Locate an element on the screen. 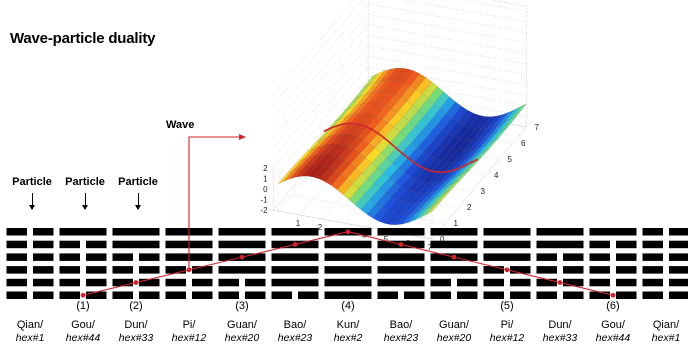 The height and width of the screenshot is (347, 688). wave-trace-line is located at coordinates (401, 147).